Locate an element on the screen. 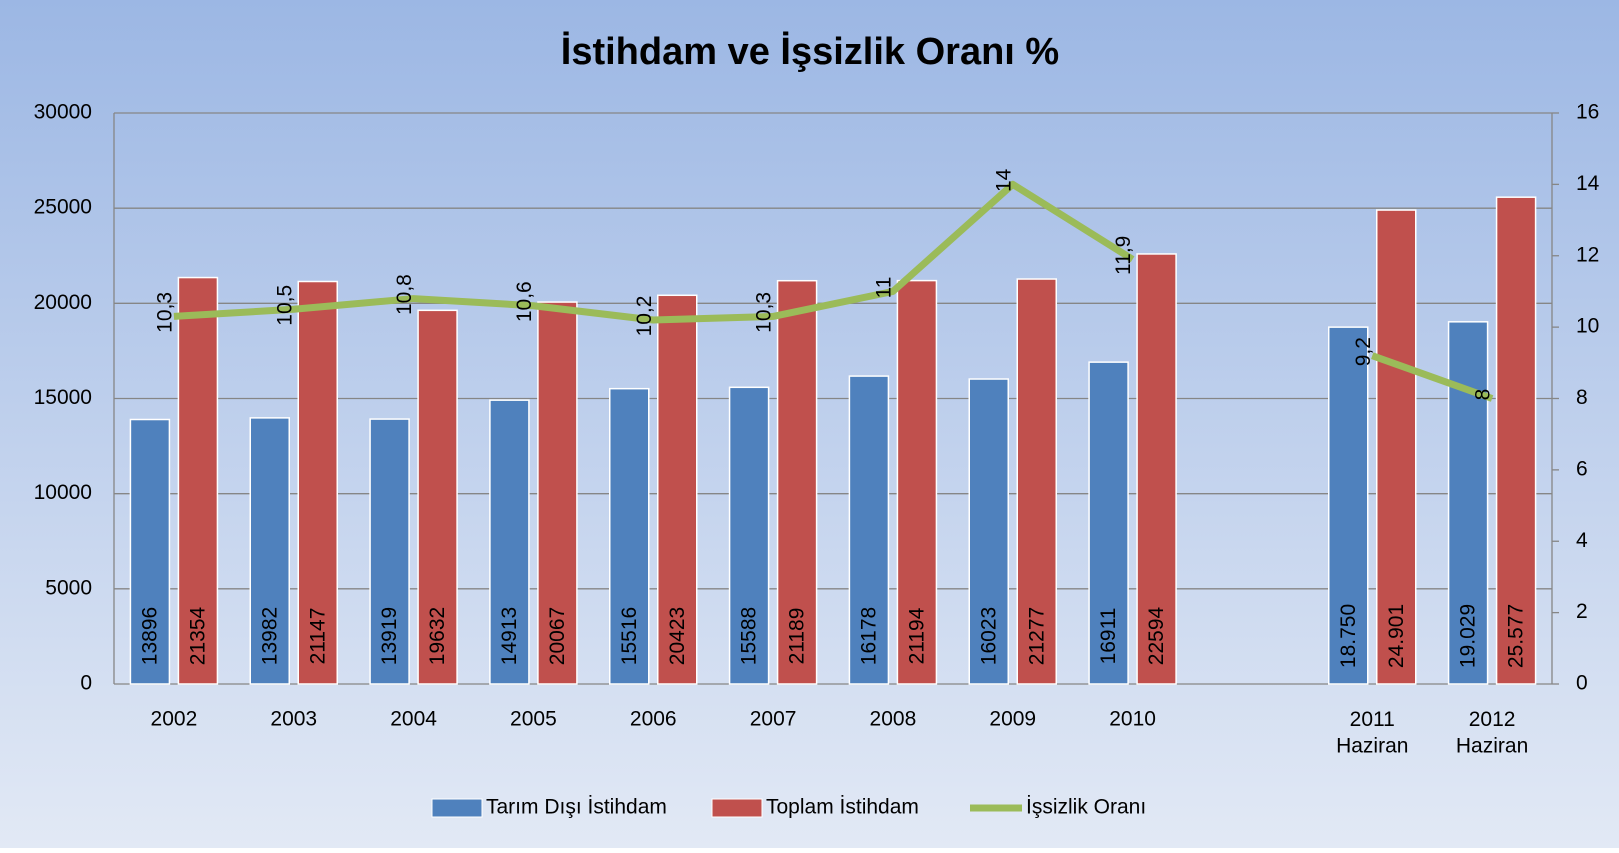  y2-tick-label: 4 is located at coordinates (1582, 540).